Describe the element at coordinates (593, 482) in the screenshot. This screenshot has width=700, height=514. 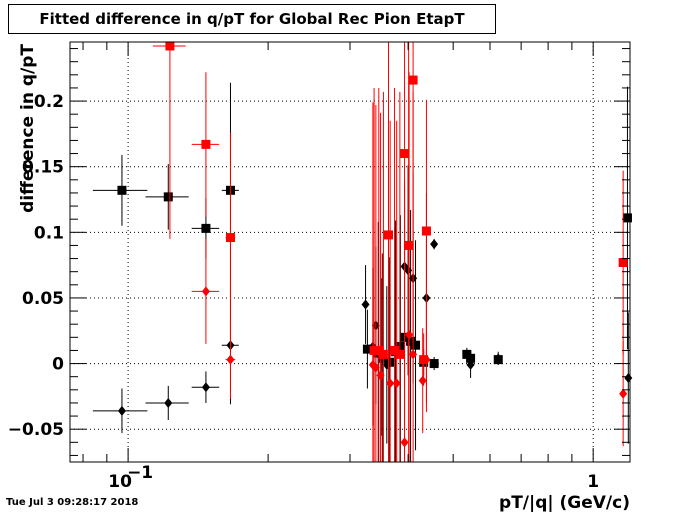
I see `x-tick-label: 1` at that location.